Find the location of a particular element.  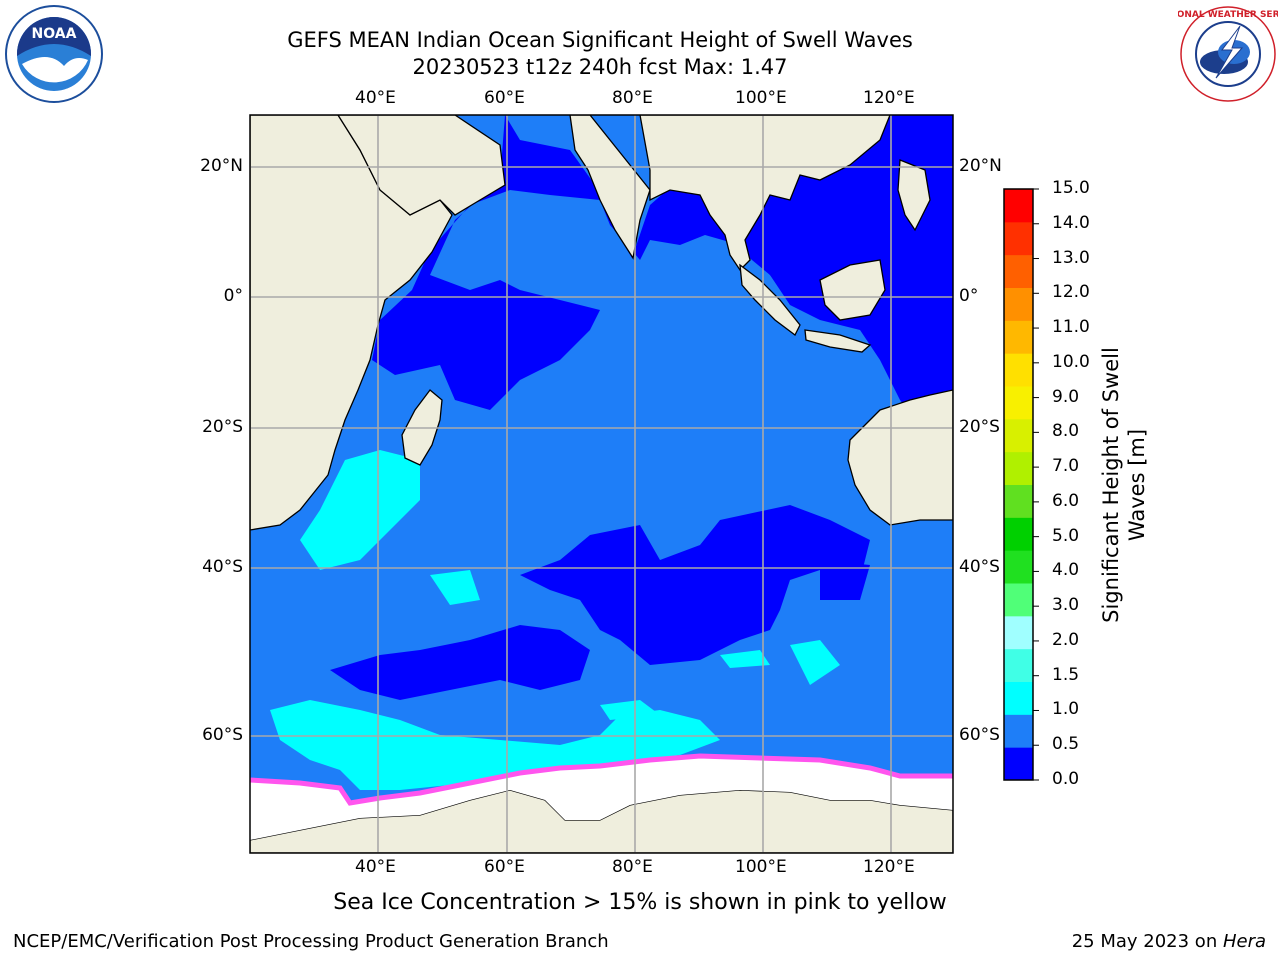

colorbar-tick-label: 0.0 is located at coordinates (1066, 779).